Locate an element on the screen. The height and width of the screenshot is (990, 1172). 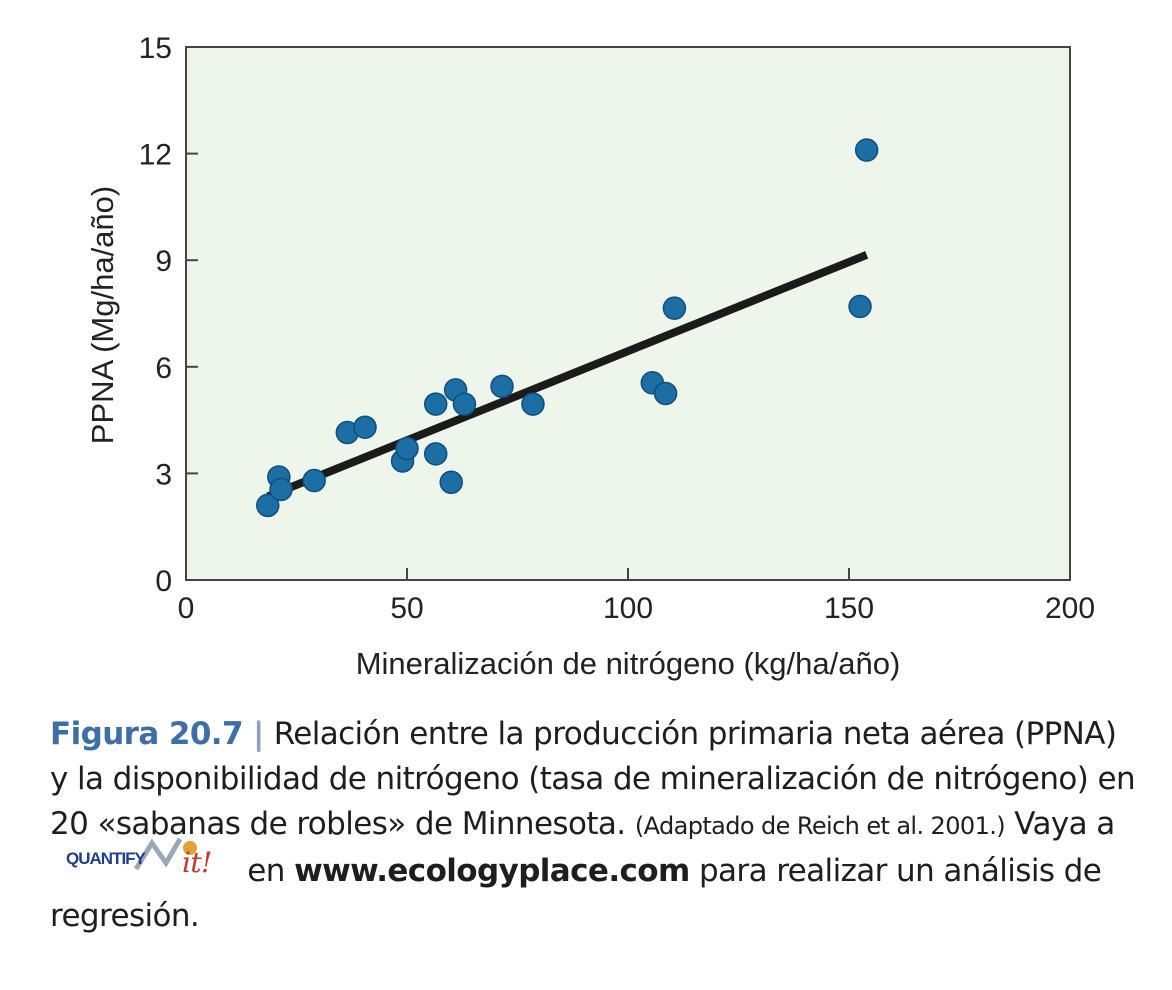
x-tick-label: 100 is located at coordinates (628, 608).